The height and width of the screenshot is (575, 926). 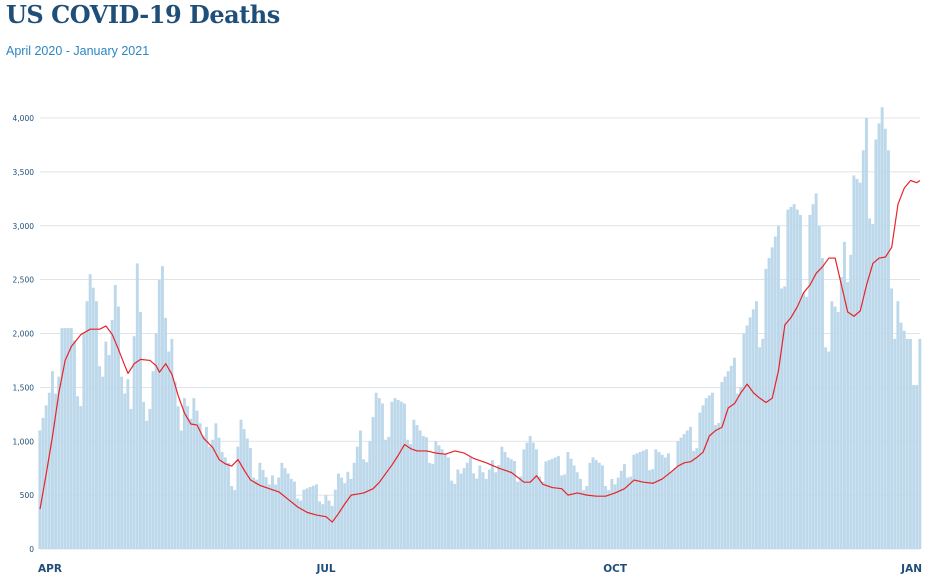 I want to click on x-axis: APR JUL OCT JAN, so click(x=480, y=569).